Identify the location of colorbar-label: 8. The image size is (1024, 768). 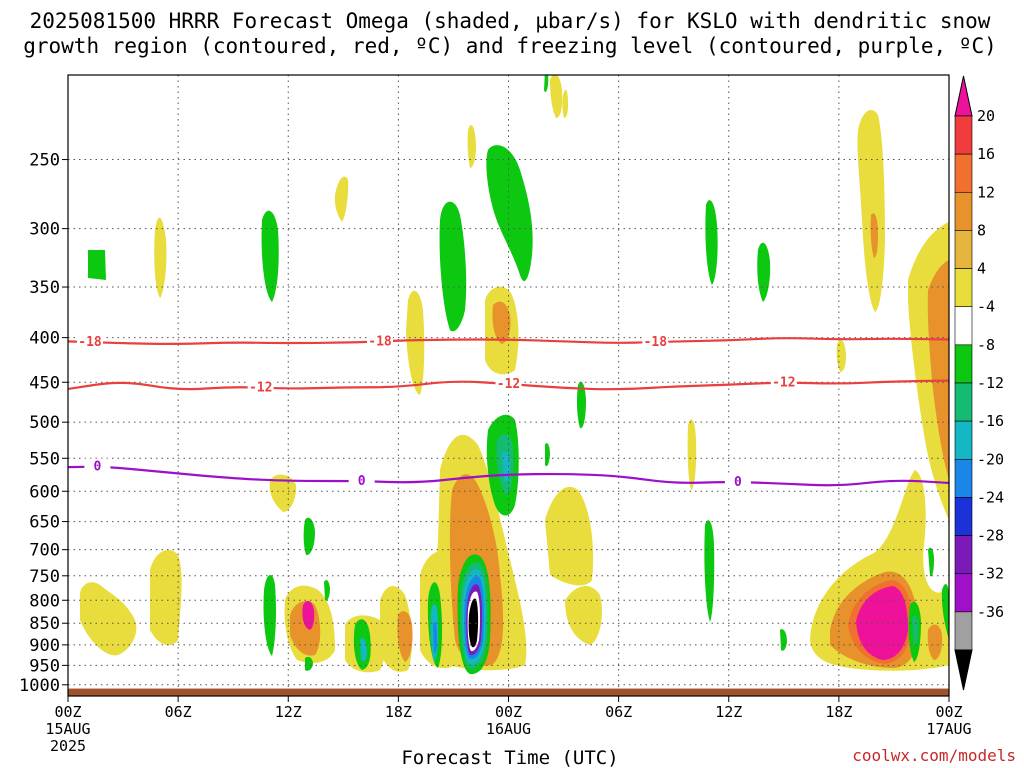
(981, 230).